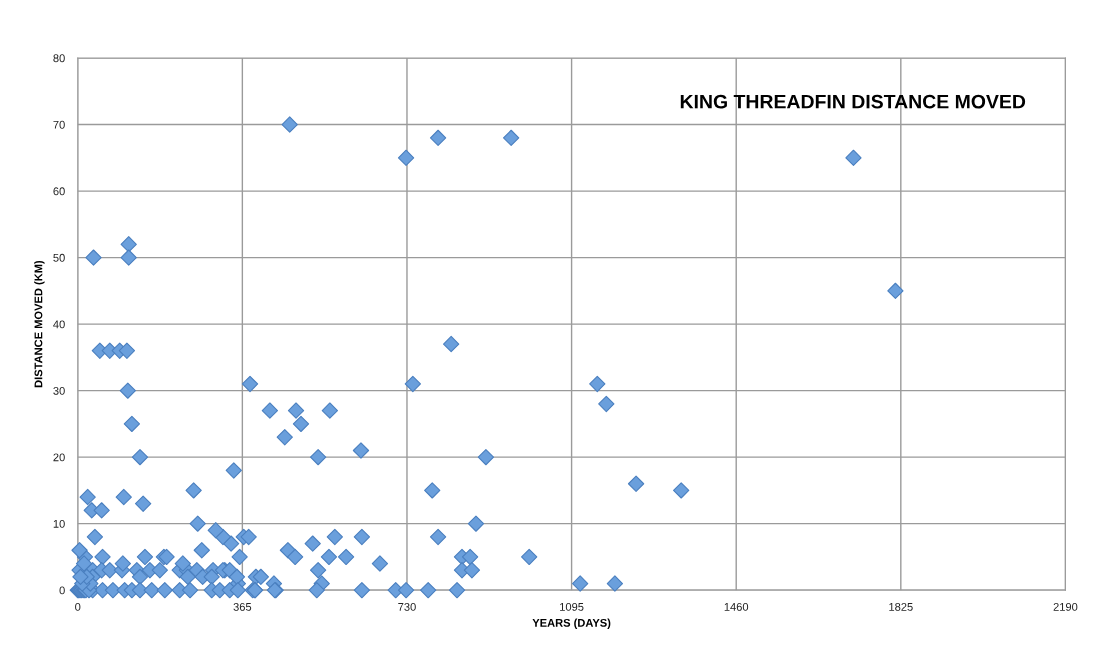 This screenshot has width=1095, height=645. I want to click on y-tick-label: 20, so click(59, 457).